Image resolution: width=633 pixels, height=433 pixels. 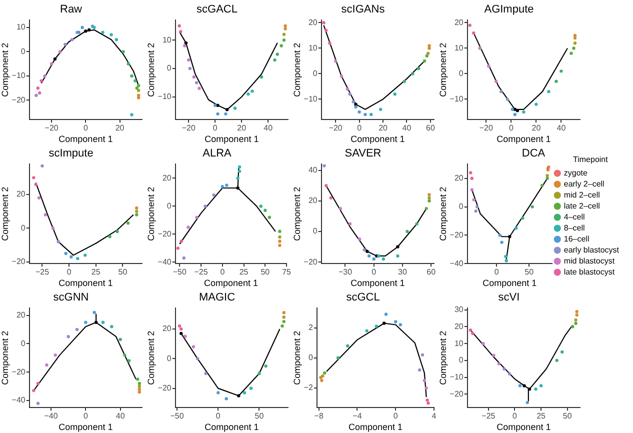 What do you see at coordinates (591, 159) in the screenshot?
I see `legend-title: Timepoint` at bounding box center [591, 159].